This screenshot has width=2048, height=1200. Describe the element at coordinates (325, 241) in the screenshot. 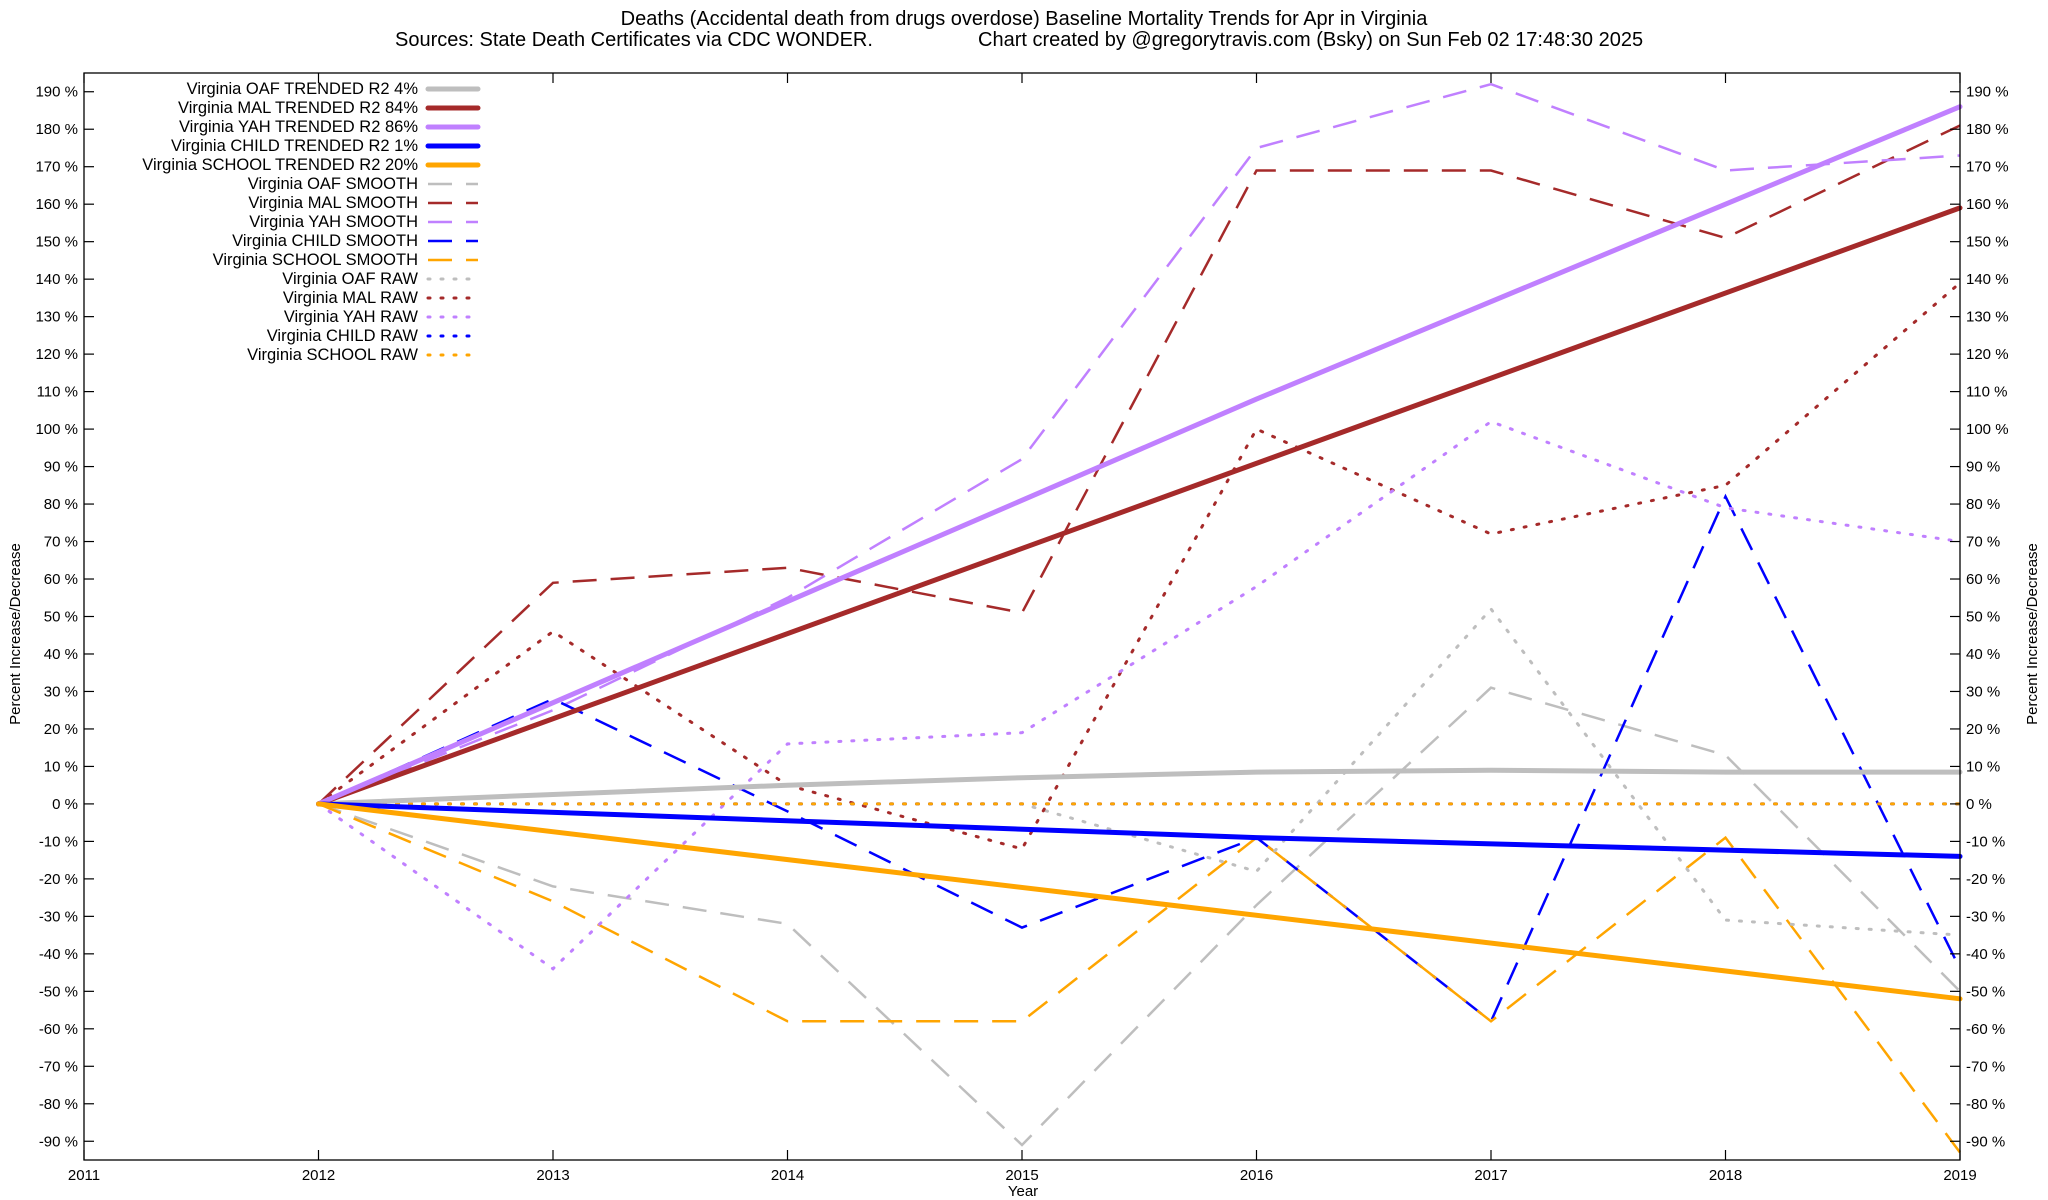

I see `legend-label-virginia-child-smooth: Virginia CHILD SMOOTH` at that location.